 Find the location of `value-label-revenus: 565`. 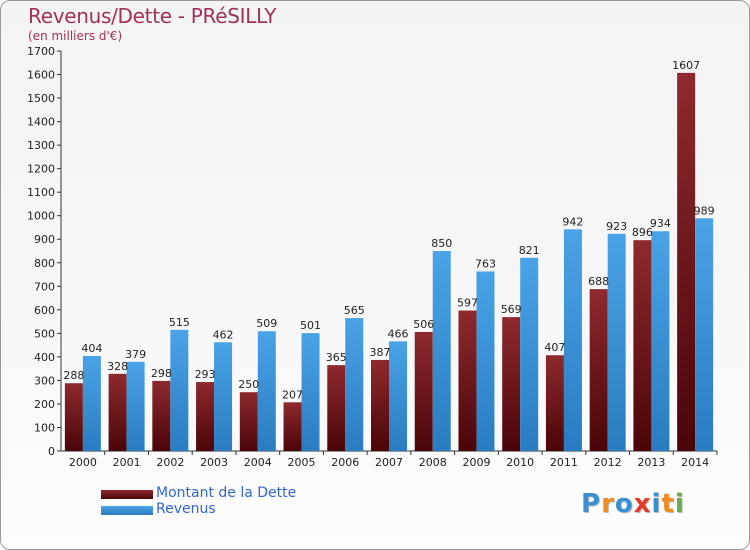

value-label-revenus: 565 is located at coordinates (354, 310).